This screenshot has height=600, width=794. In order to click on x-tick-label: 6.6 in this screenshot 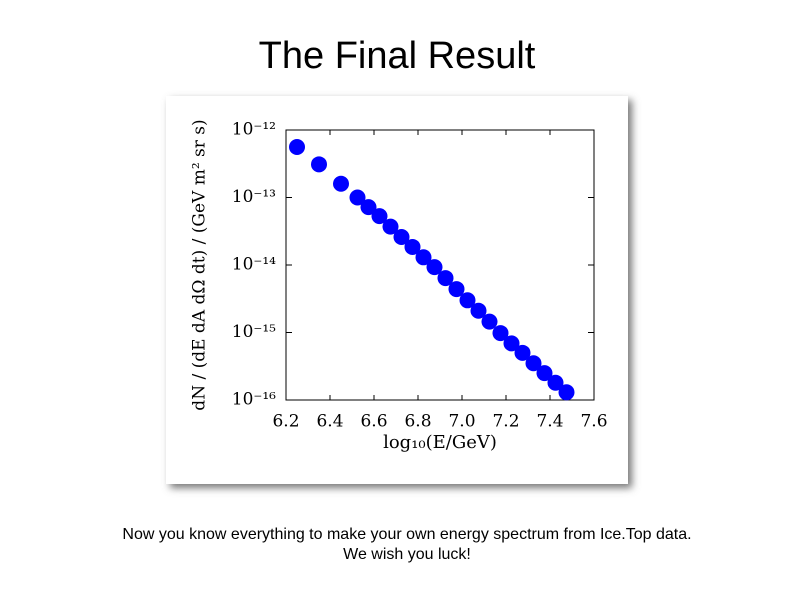, I will do `click(373, 422)`.